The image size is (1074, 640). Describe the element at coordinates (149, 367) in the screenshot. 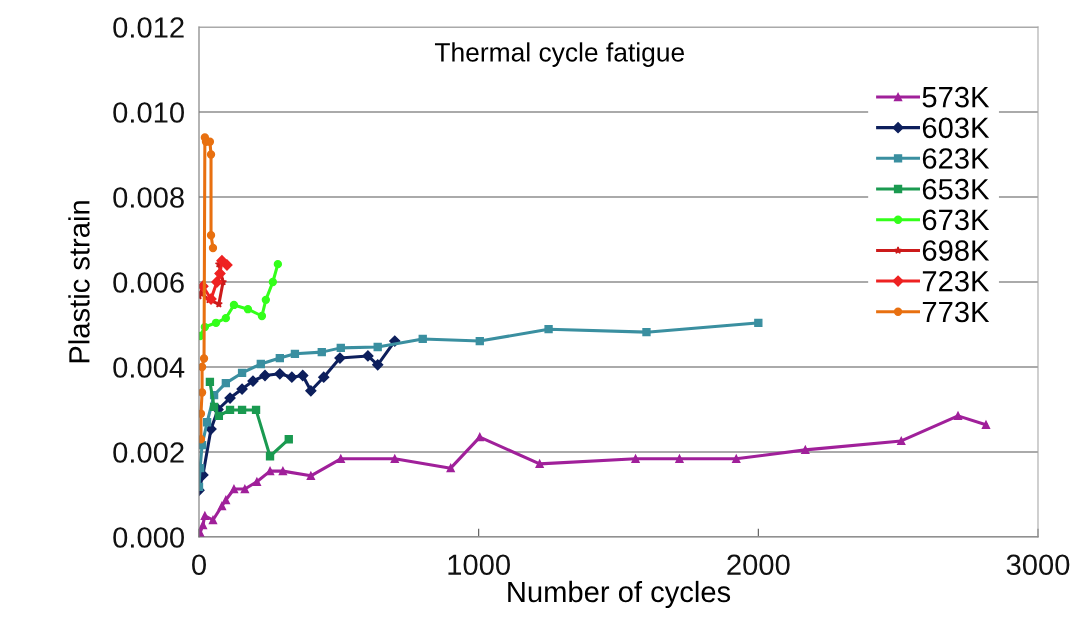

I see `y-tick-label: 0.004` at that location.